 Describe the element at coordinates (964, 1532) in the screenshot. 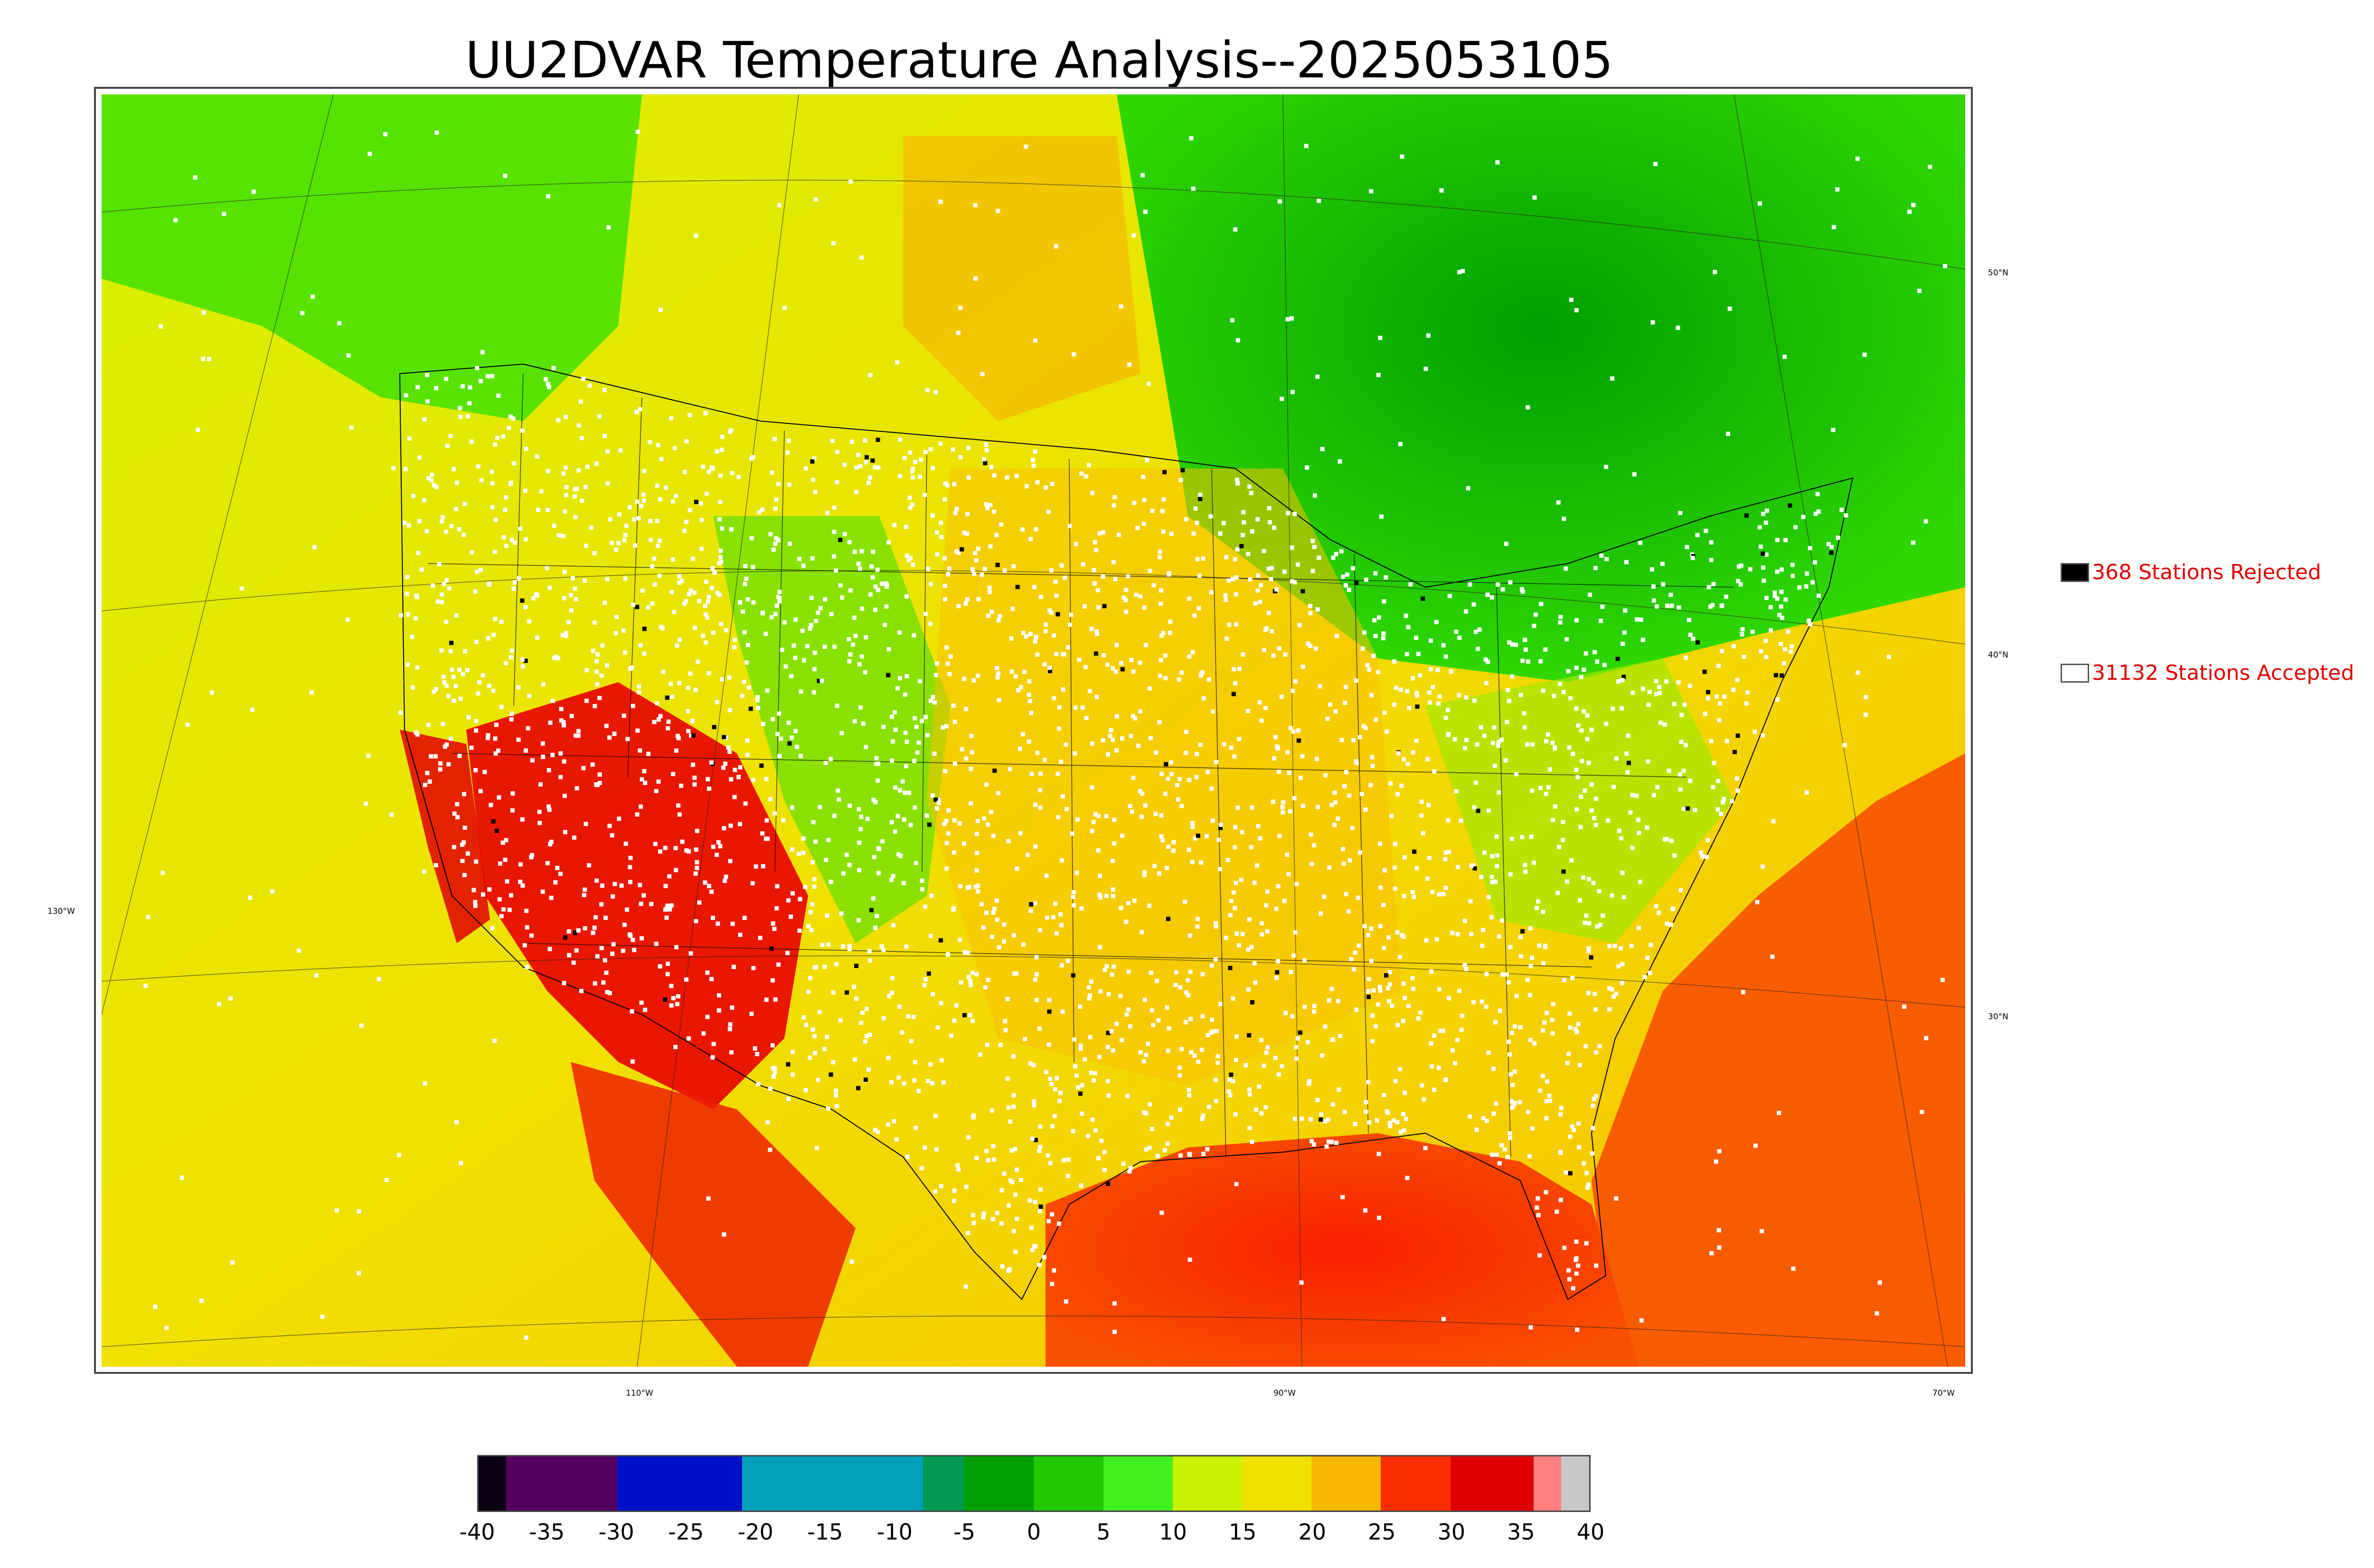

I see `colorbar-tick-label: -5` at that location.